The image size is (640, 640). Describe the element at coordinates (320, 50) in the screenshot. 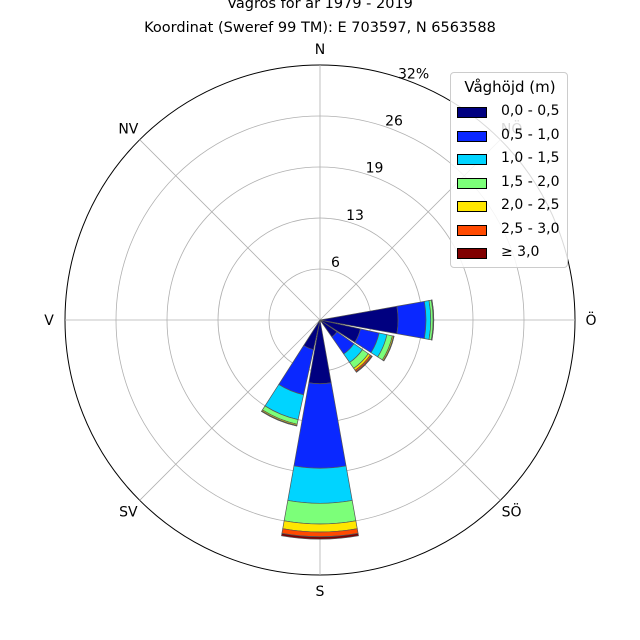

I see `direction-label: N` at that location.